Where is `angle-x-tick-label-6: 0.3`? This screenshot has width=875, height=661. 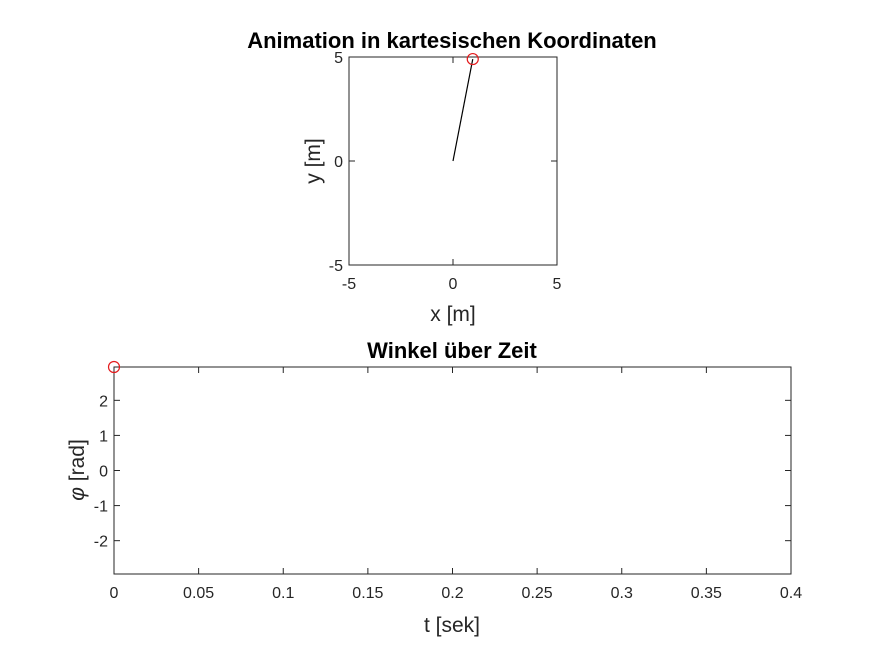
angle-x-tick-label-6: 0.3 is located at coordinates (622, 593).